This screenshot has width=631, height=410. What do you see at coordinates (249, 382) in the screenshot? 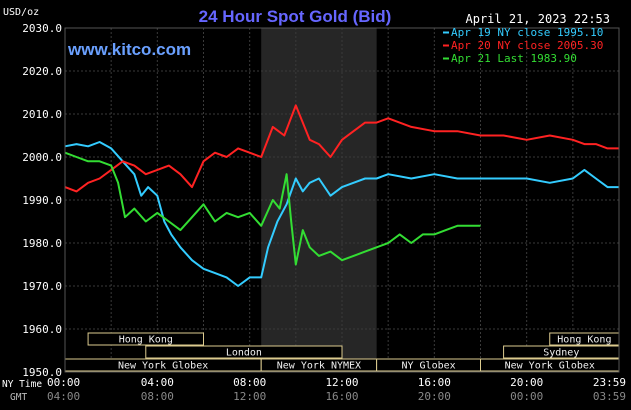
I see `x-tick-label-ny: 08:00` at bounding box center [249, 382].